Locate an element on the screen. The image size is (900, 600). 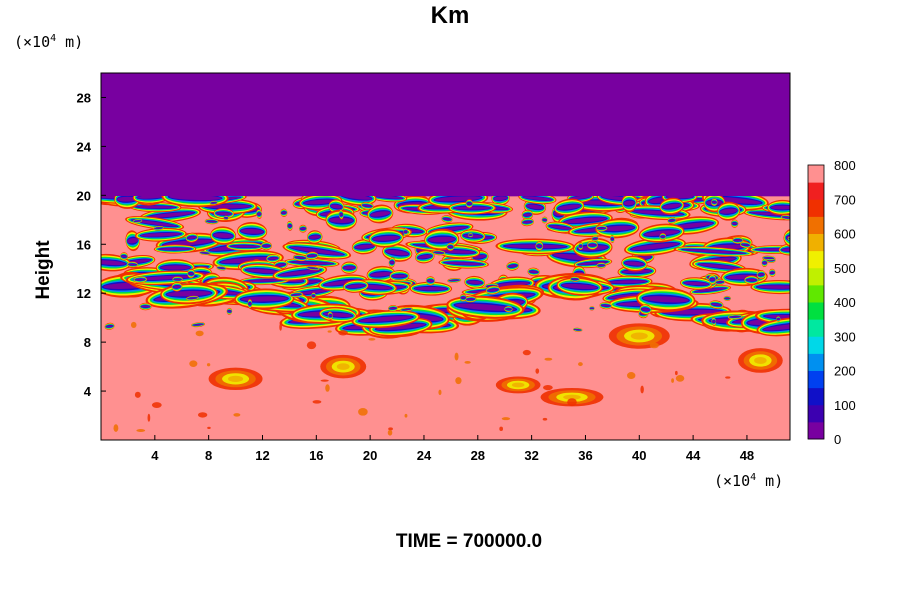
colorbar-tick-label: 600 is located at coordinates (845, 234).